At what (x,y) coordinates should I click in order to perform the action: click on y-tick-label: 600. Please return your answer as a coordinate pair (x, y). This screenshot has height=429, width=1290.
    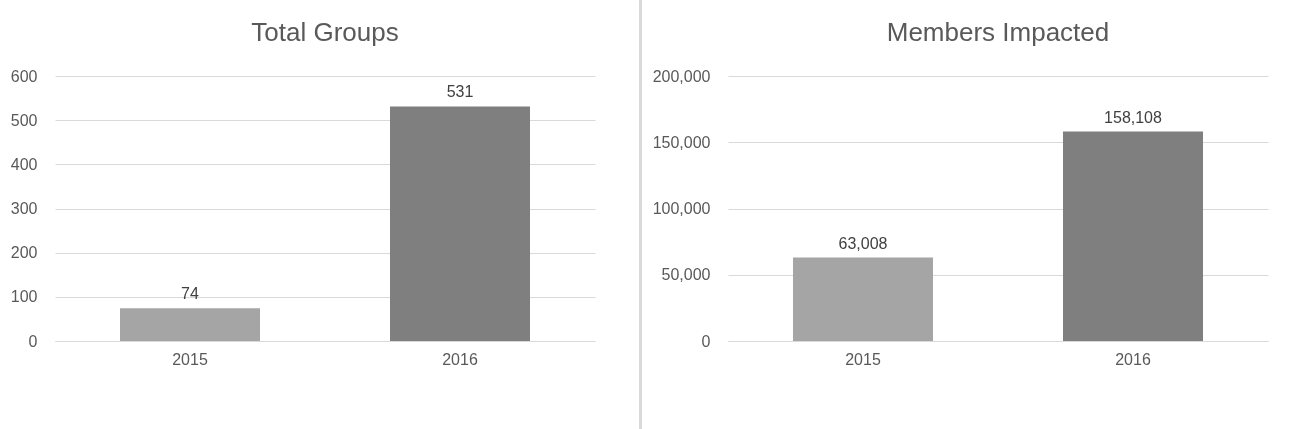
    Looking at the image, I should click on (24, 76).